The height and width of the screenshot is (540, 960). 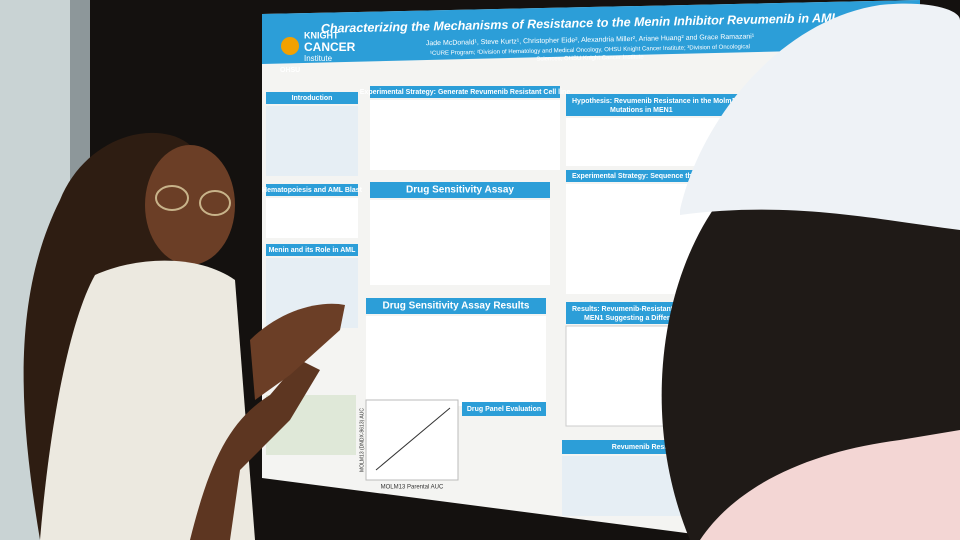 I want to click on section-title: Drug Sensitivity Assay, so click(x=460, y=190).